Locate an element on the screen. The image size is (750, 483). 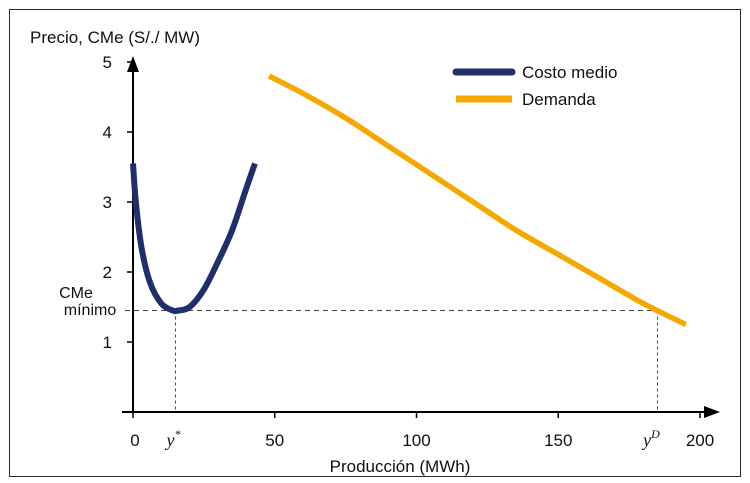
y-tick-label: 4 is located at coordinates (107, 132).